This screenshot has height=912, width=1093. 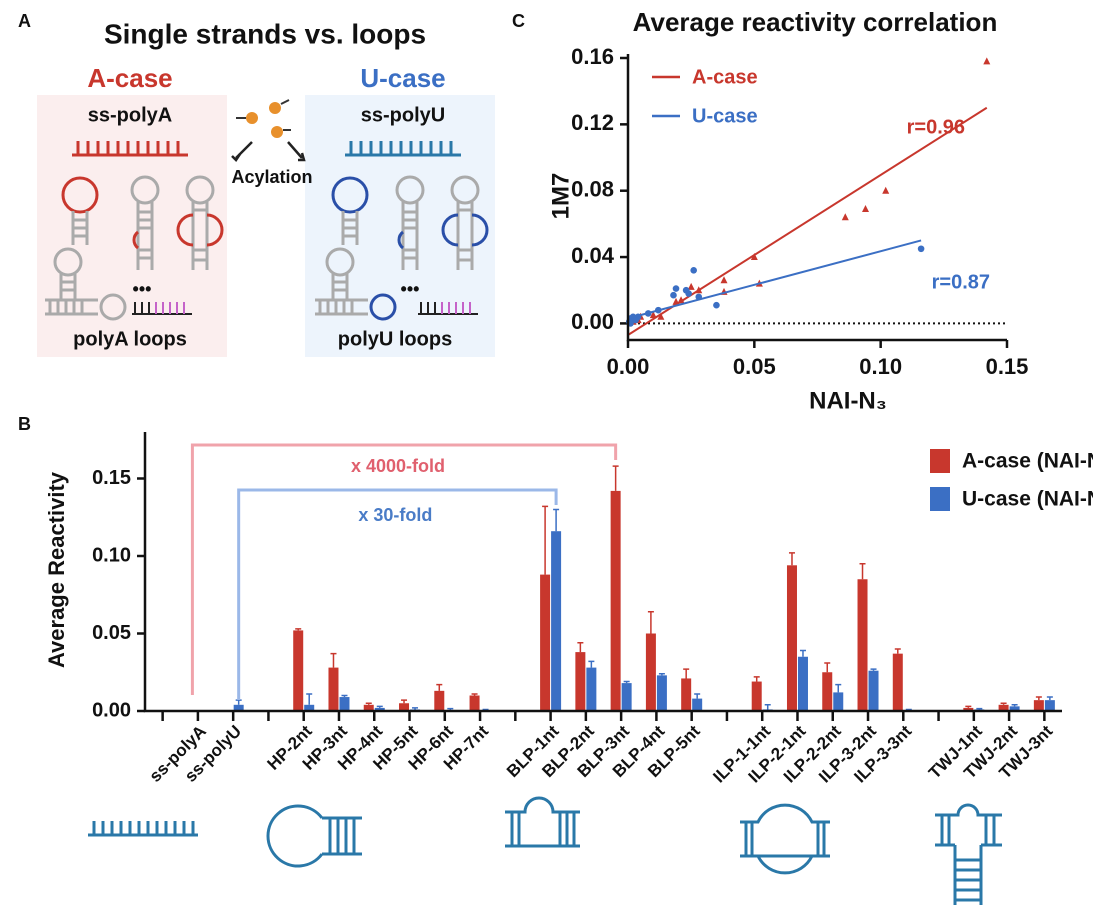 What do you see at coordinates (1027, 461) in the screenshot?
I see `legend-label: A-case (NAI-N₃)` at bounding box center [1027, 461].